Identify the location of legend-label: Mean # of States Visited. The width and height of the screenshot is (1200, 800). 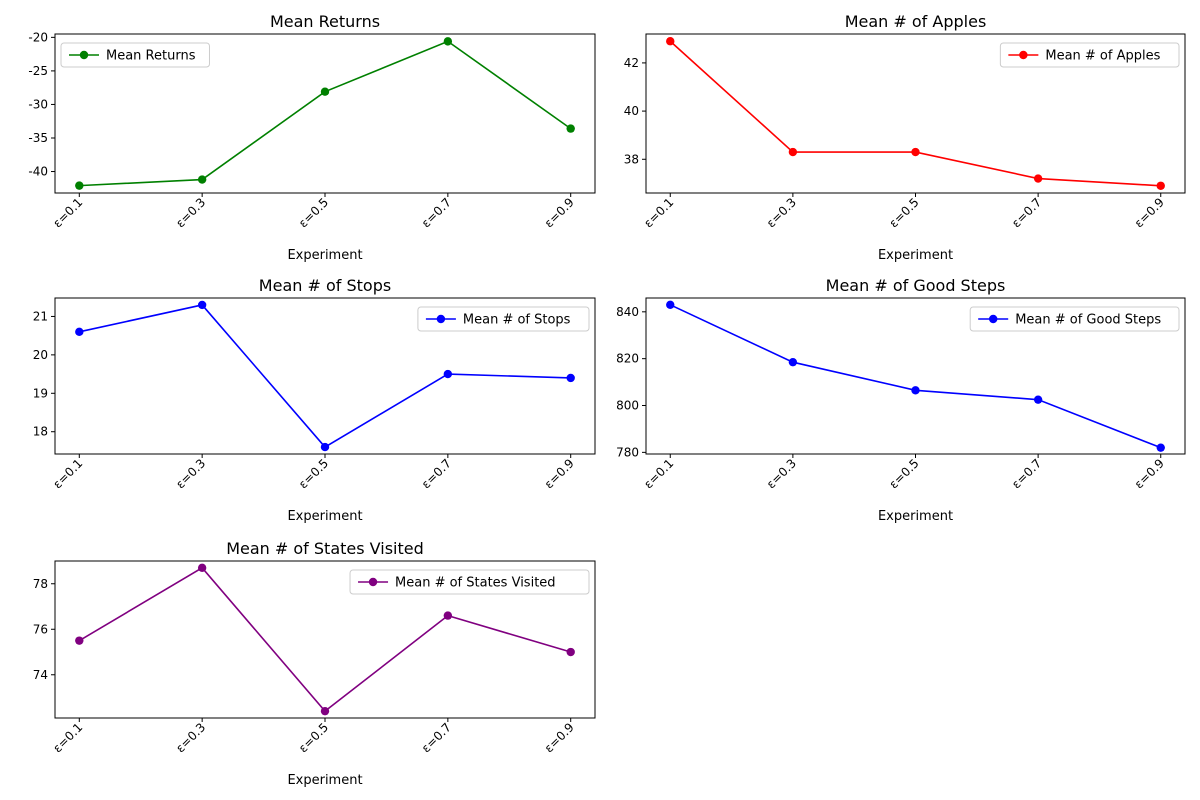
(475, 583).